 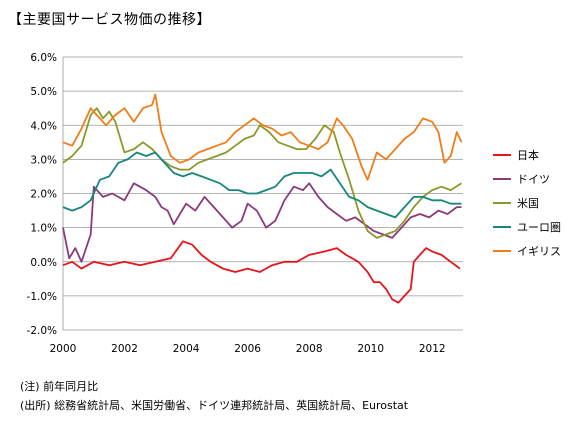 What do you see at coordinates (124, 349) in the screenshot?
I see `x-tick-label: 2002` at bounding box center [124, 349].